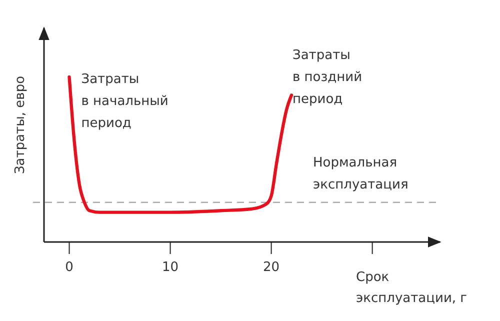 This screenshot has height=321, width=500. What do you see at coordinates (124, 101) in the screenshot?
I see `annotation: Затраты в начальный период` at bounding box center [124, 101].